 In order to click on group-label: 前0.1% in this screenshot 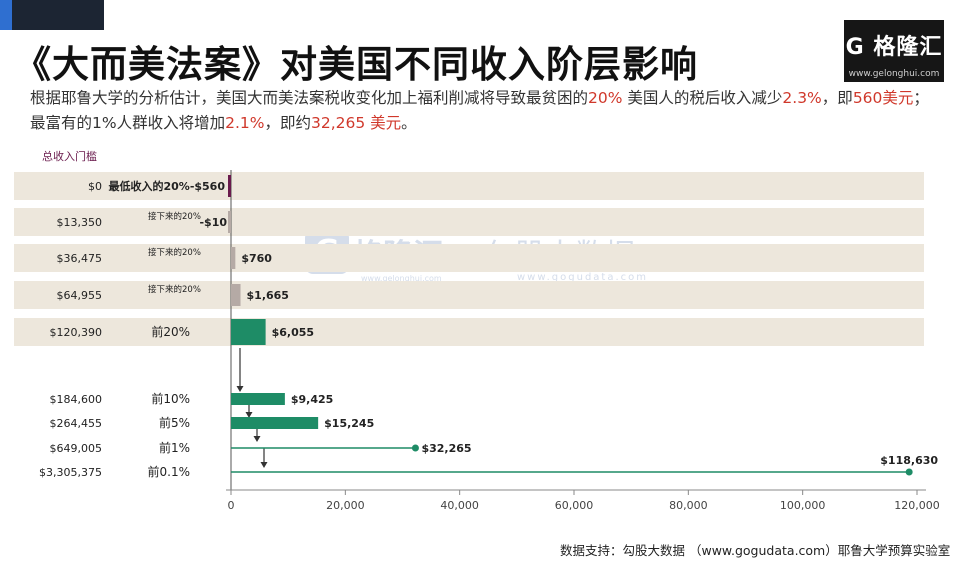, I will do `click(169, 471)`.